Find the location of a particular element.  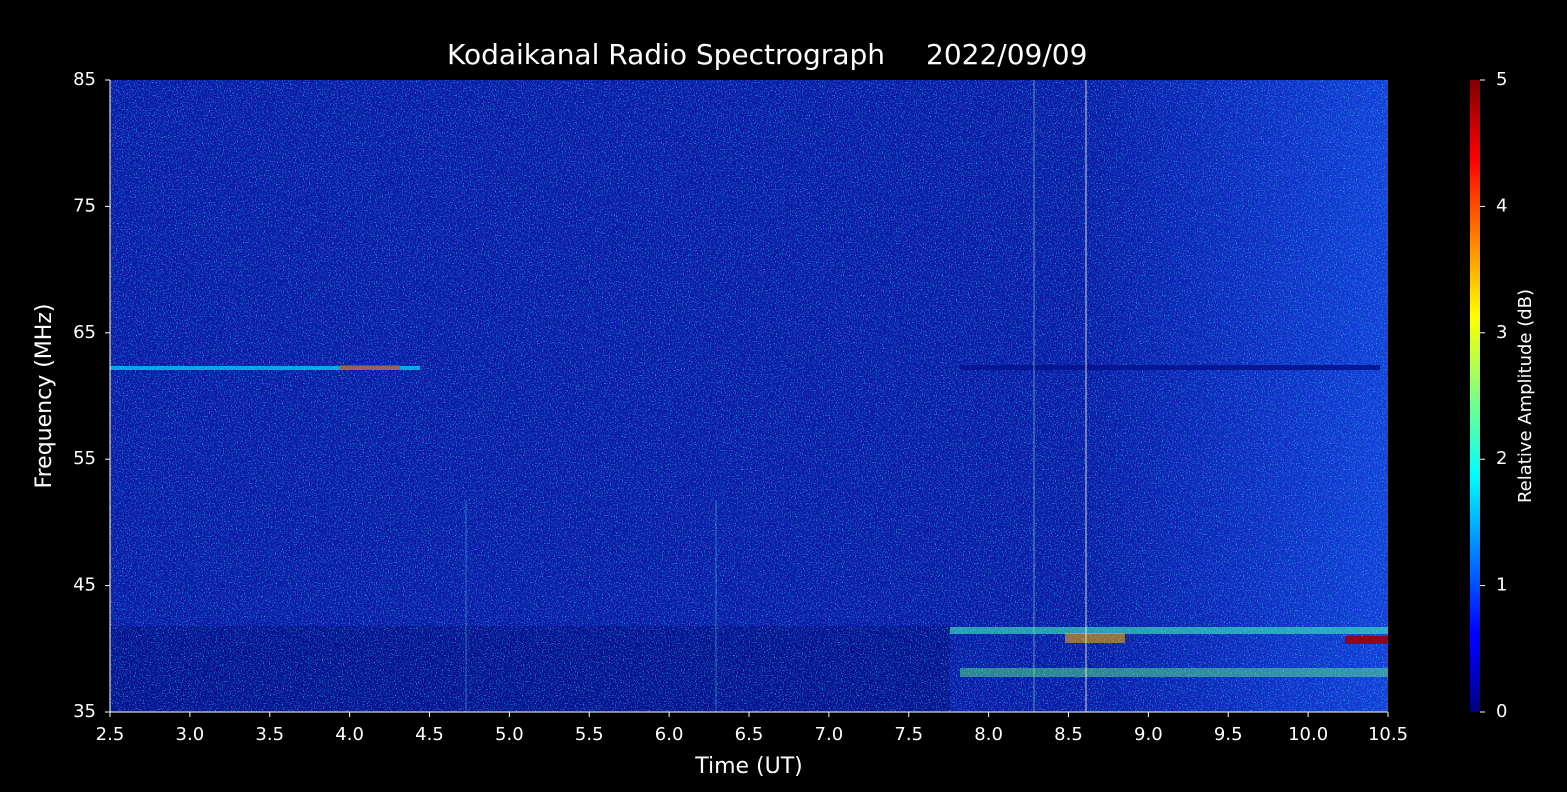

x-tick-label: 9.0 is located at coordinates (1148, 734).